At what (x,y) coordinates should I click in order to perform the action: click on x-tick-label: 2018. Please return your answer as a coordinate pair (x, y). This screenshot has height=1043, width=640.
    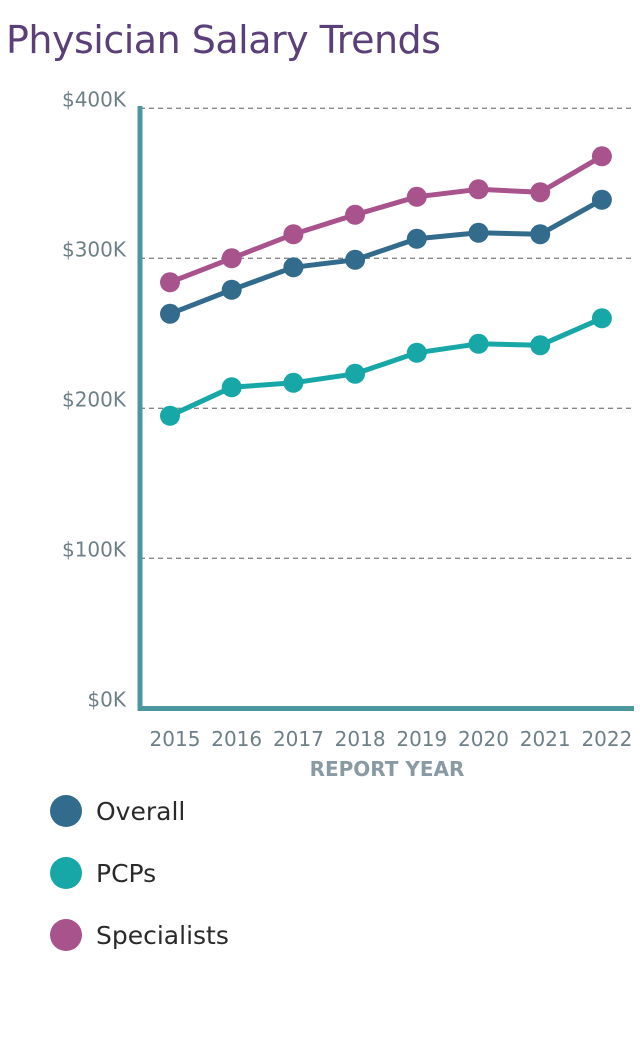
    Looking at the image, I should click on (360, 739).